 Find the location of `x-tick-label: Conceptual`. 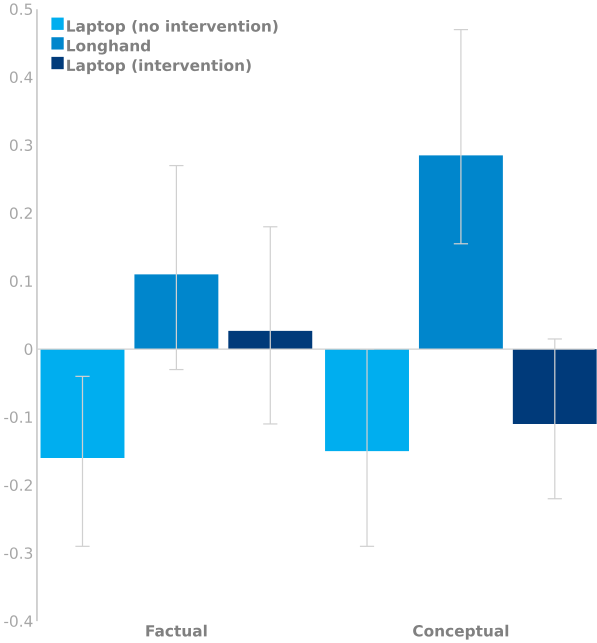

x-tick-label: Conceptual is located at coordinates (460, 632).